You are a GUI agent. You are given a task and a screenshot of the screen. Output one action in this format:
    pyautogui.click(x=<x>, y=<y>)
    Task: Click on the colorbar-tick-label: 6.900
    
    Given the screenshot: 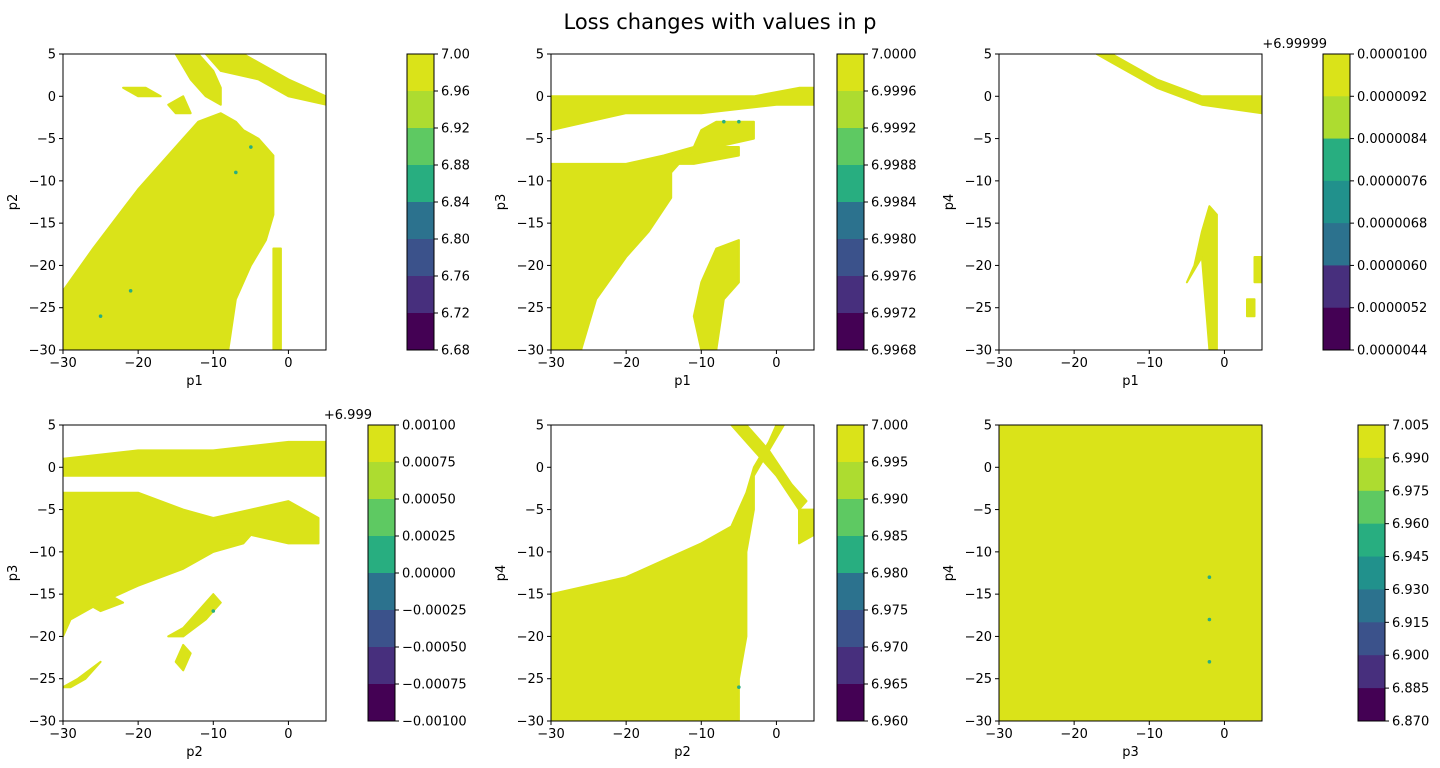 What is the action you would take?
    pyautogui.click(x=1410, y=656)
    